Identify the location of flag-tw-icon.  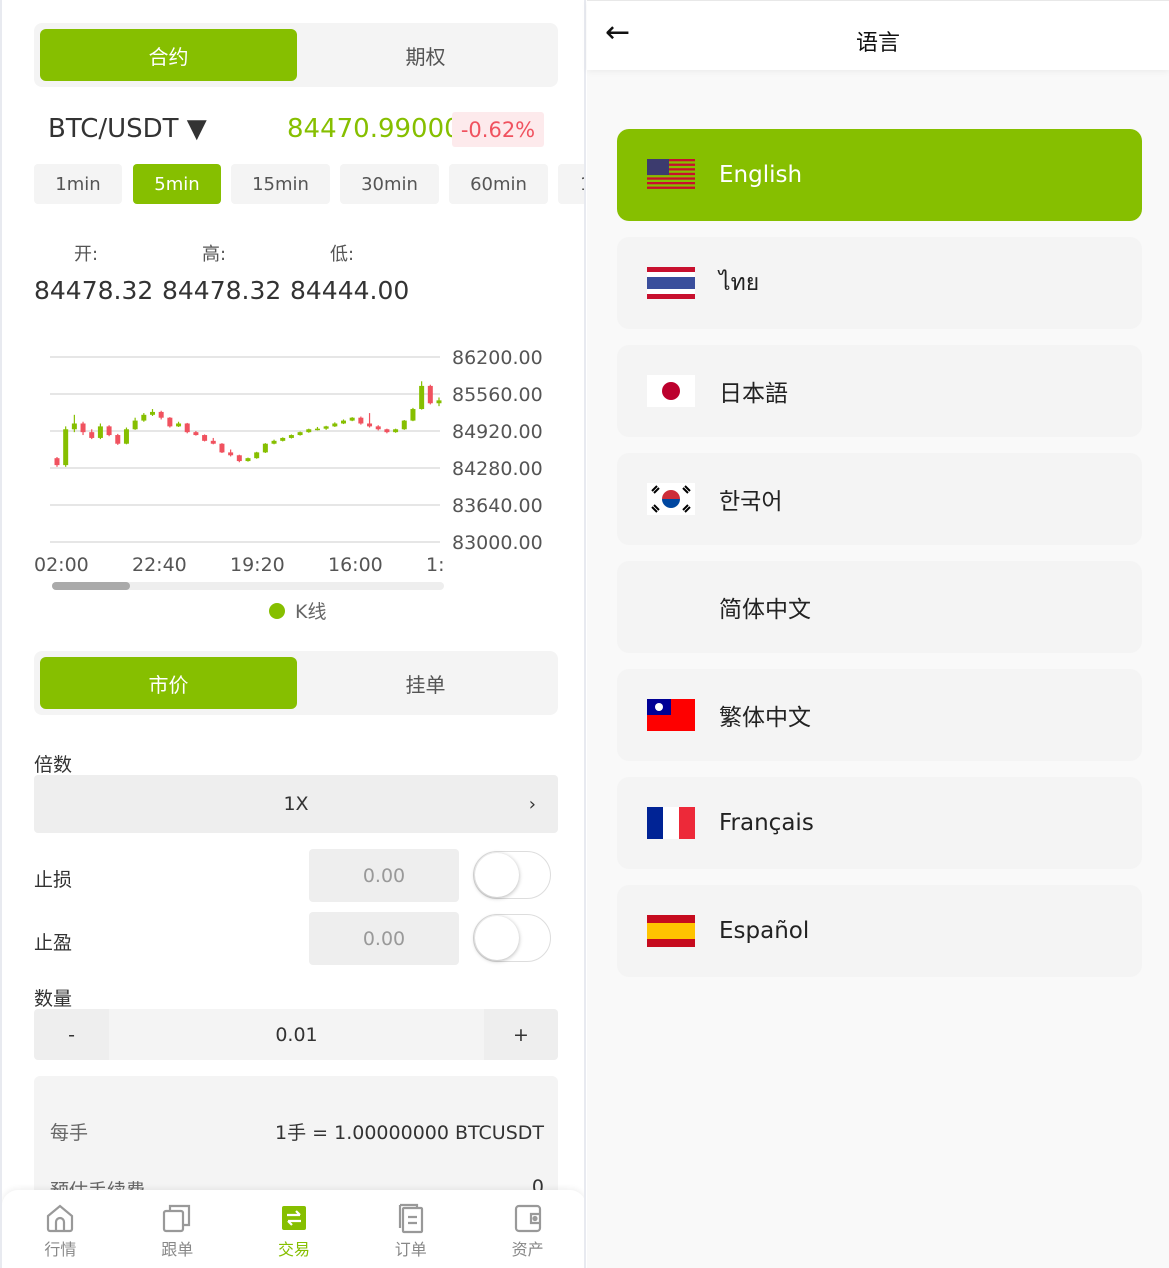
(671, 715).